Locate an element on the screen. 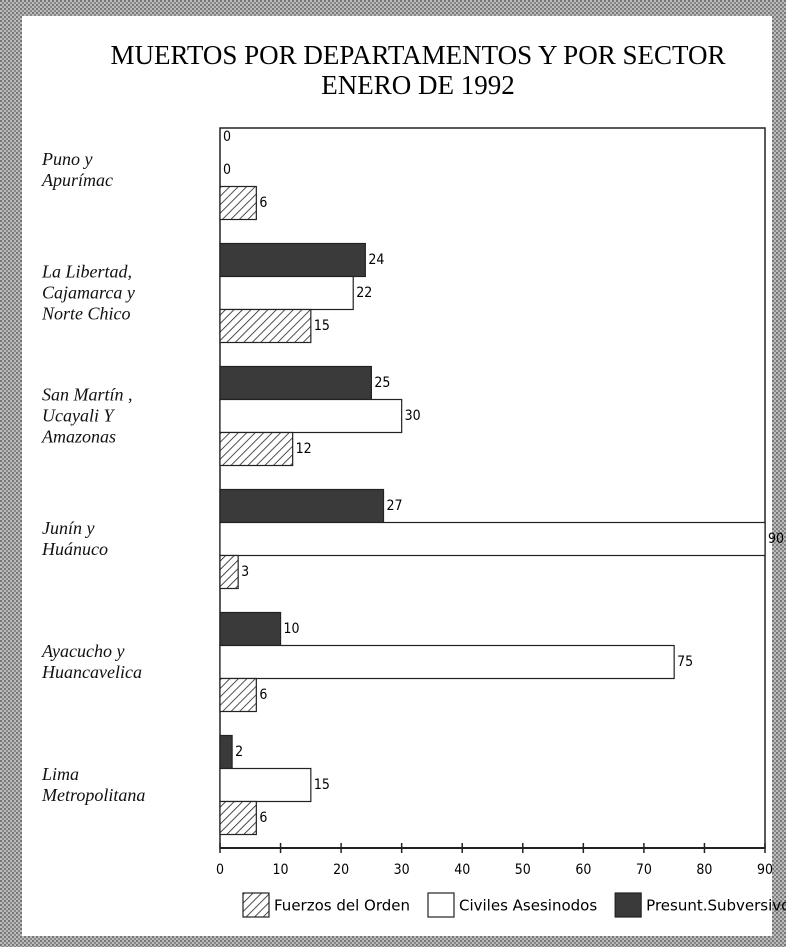 This screenshot has width=786, height=947. legend-label: Presunt.Subversivos is located at coordinates (716, 906).